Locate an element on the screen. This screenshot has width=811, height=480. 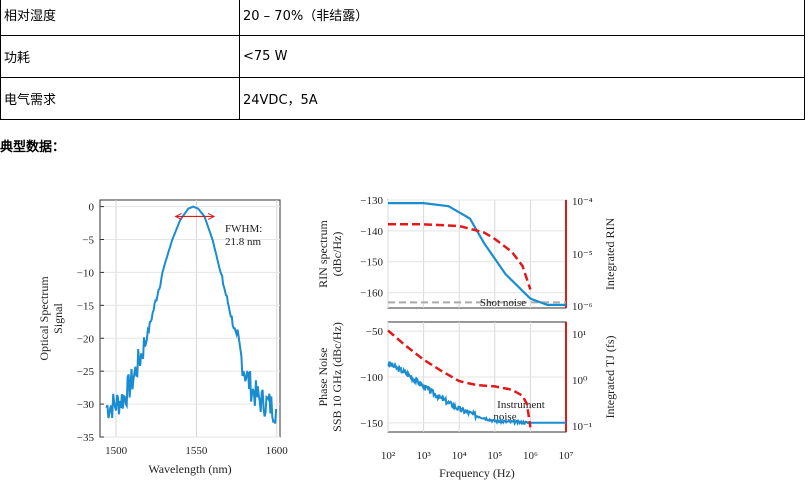
x-axis-label: Frequency (Hz) is located at coordinates (477, 473).